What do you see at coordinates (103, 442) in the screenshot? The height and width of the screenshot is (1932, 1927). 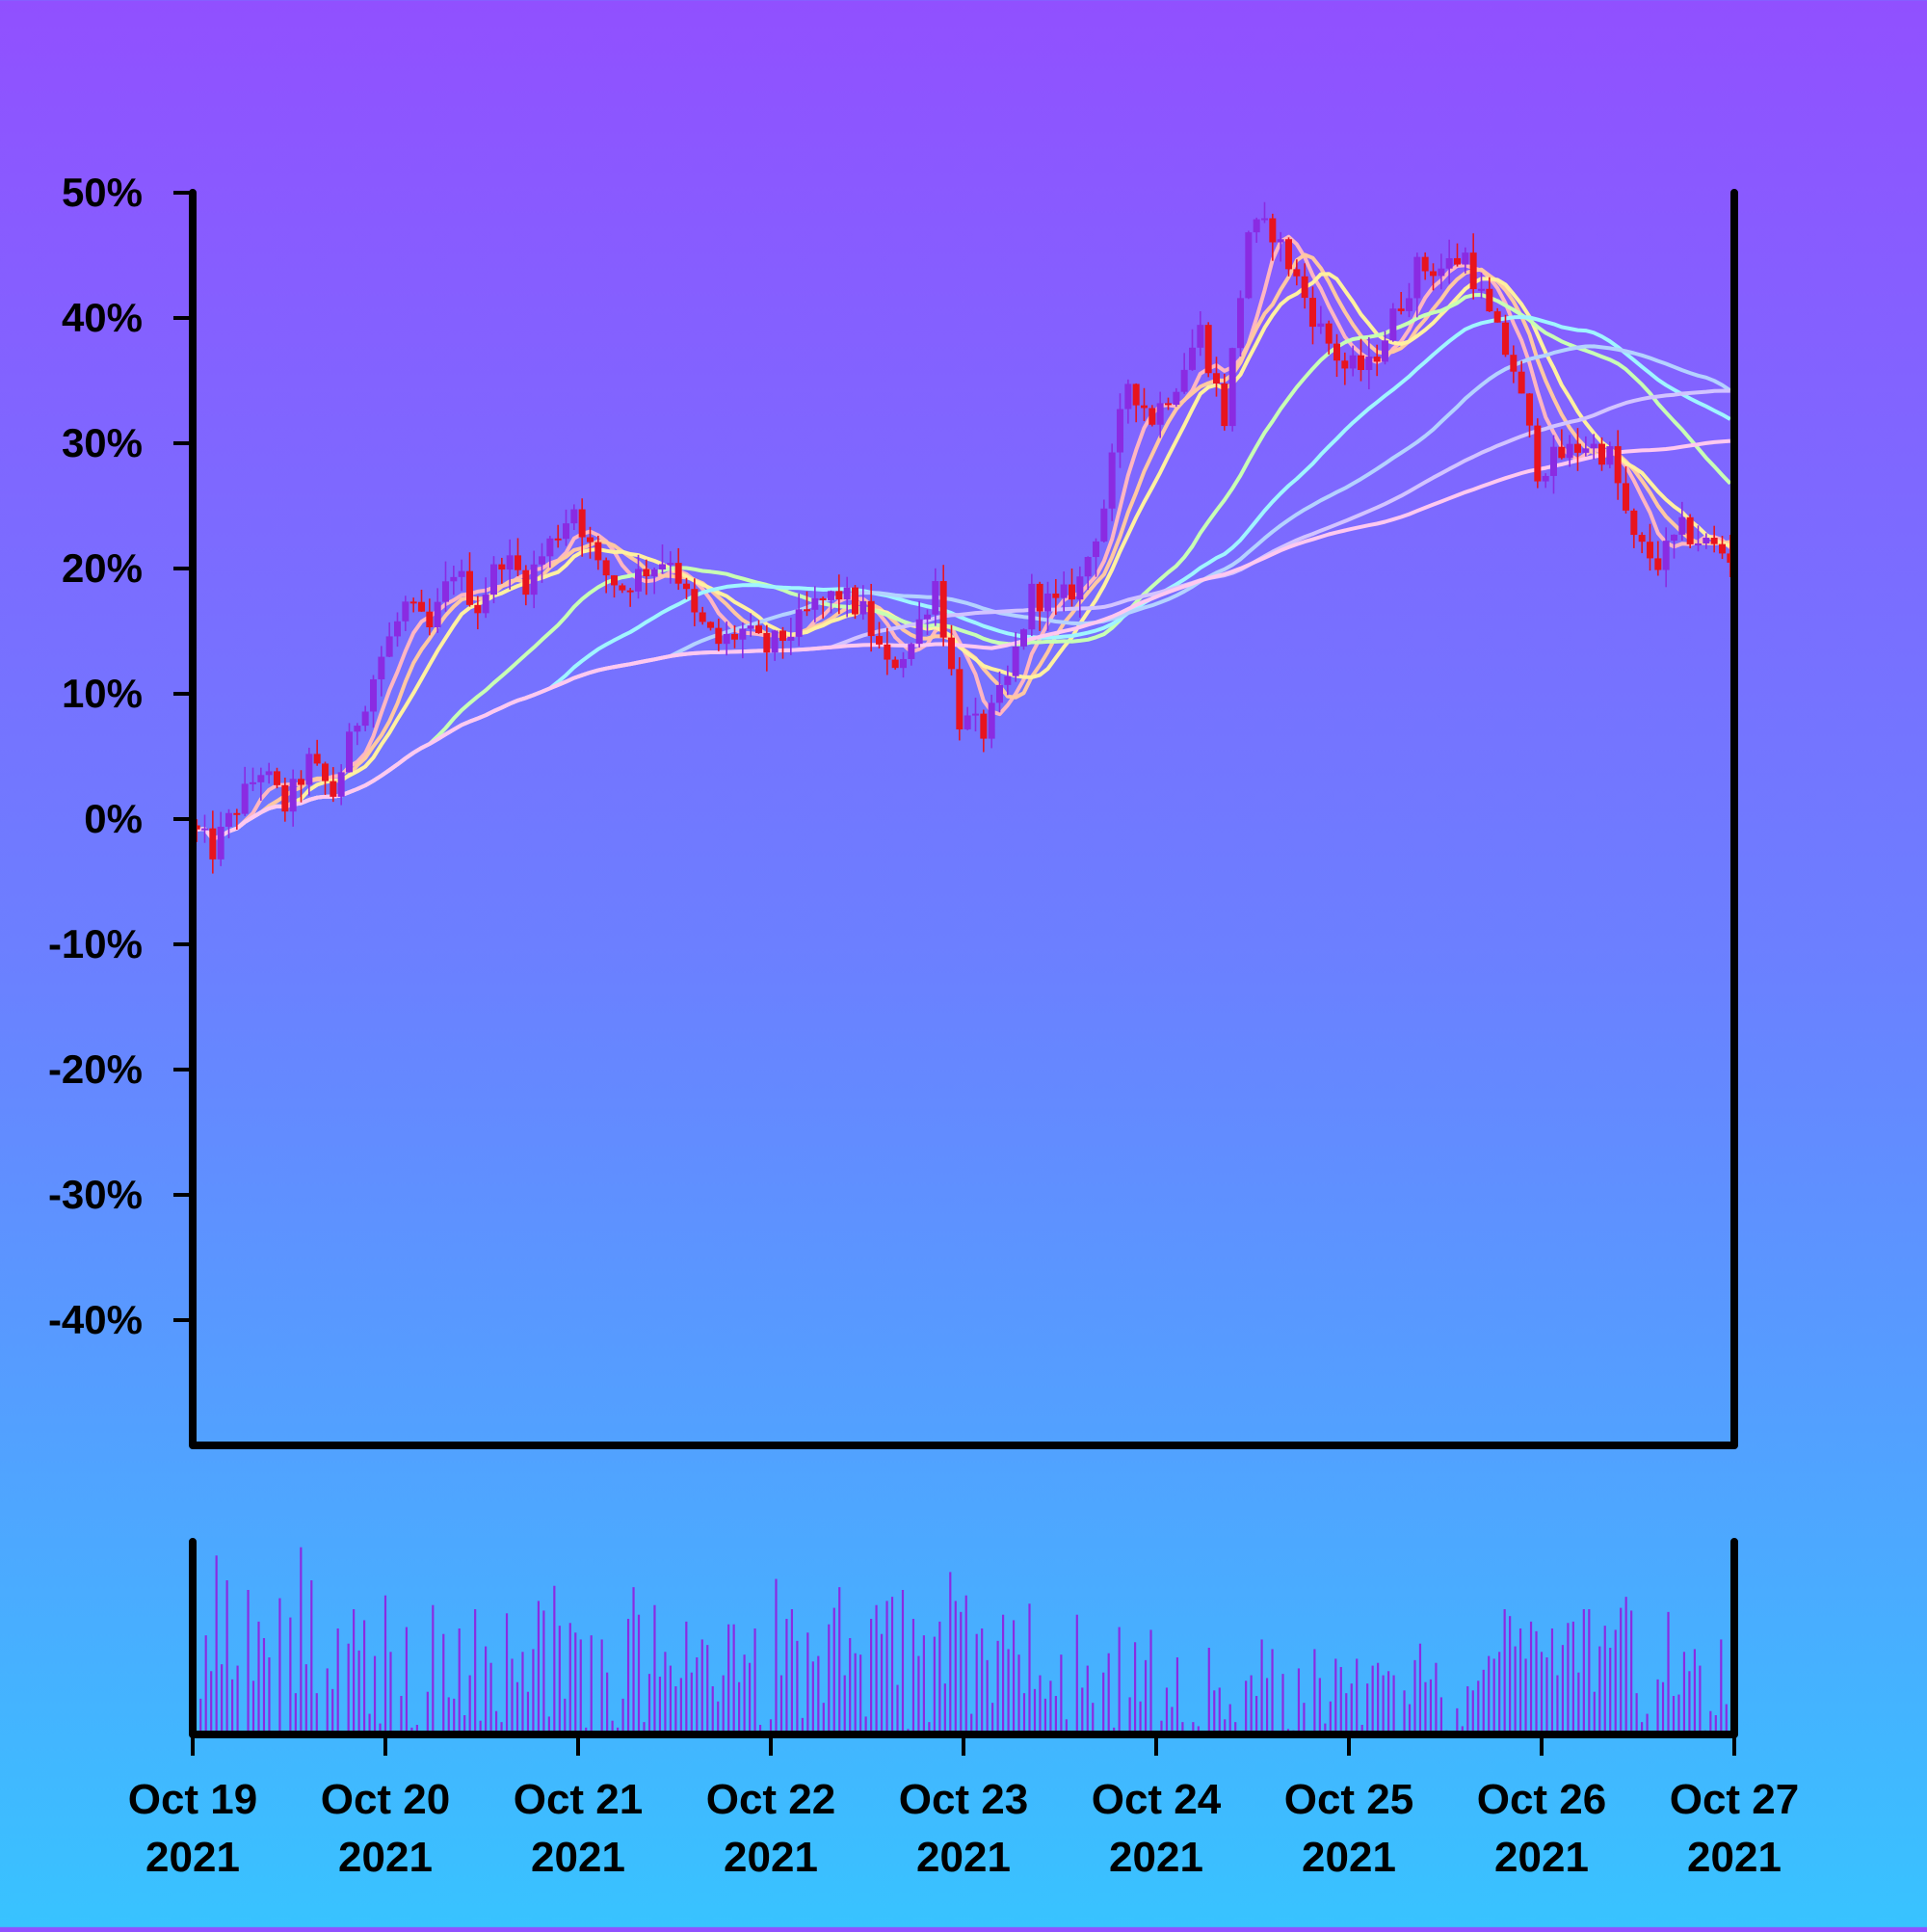 I see `y-tick-label: 30%` at bounding box center [103, 442].